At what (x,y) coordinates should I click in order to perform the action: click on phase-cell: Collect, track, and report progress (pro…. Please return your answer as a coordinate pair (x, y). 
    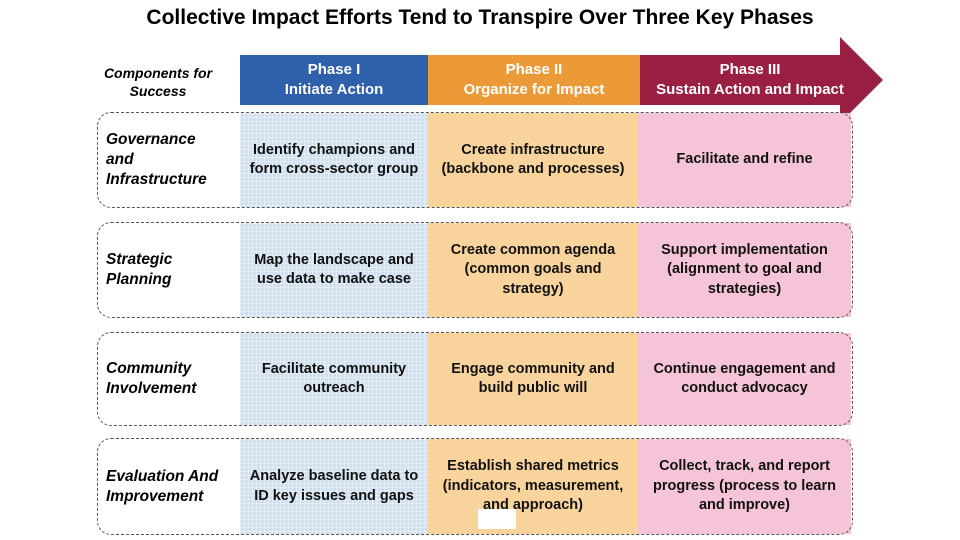
    Looking at the image, I should click on (744, 486).